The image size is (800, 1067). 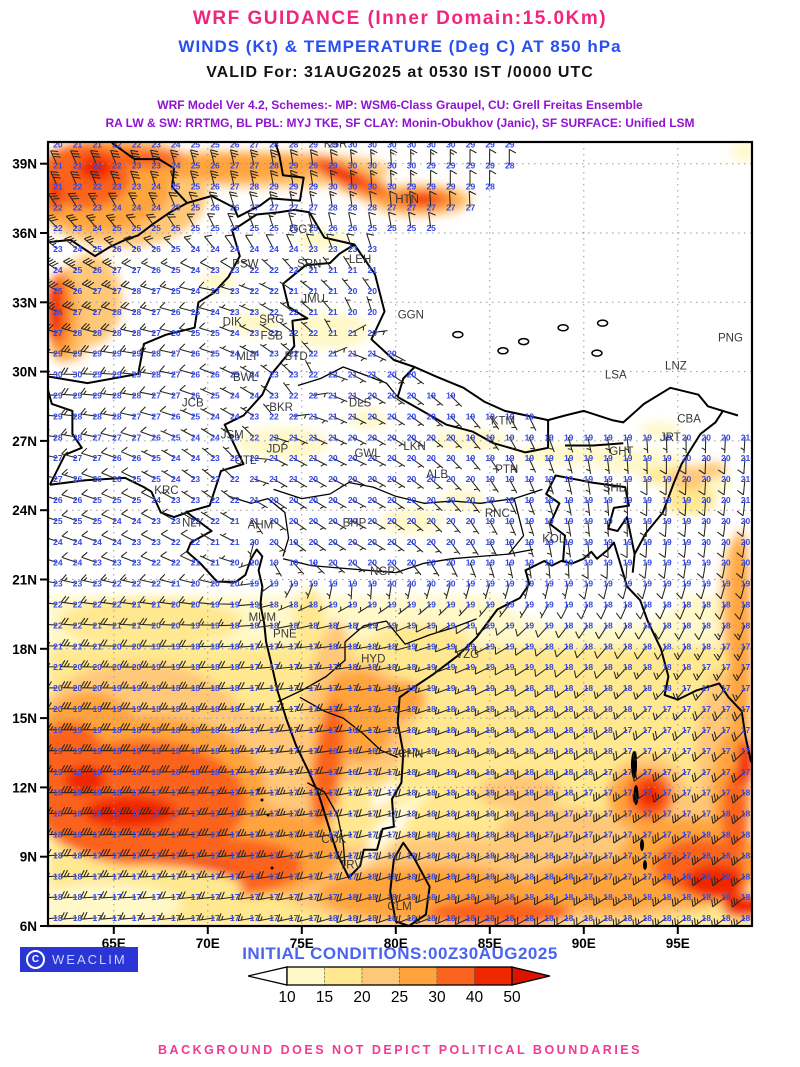 I want to click on station-label-ksr: KSR, so click(x=336, y=145).